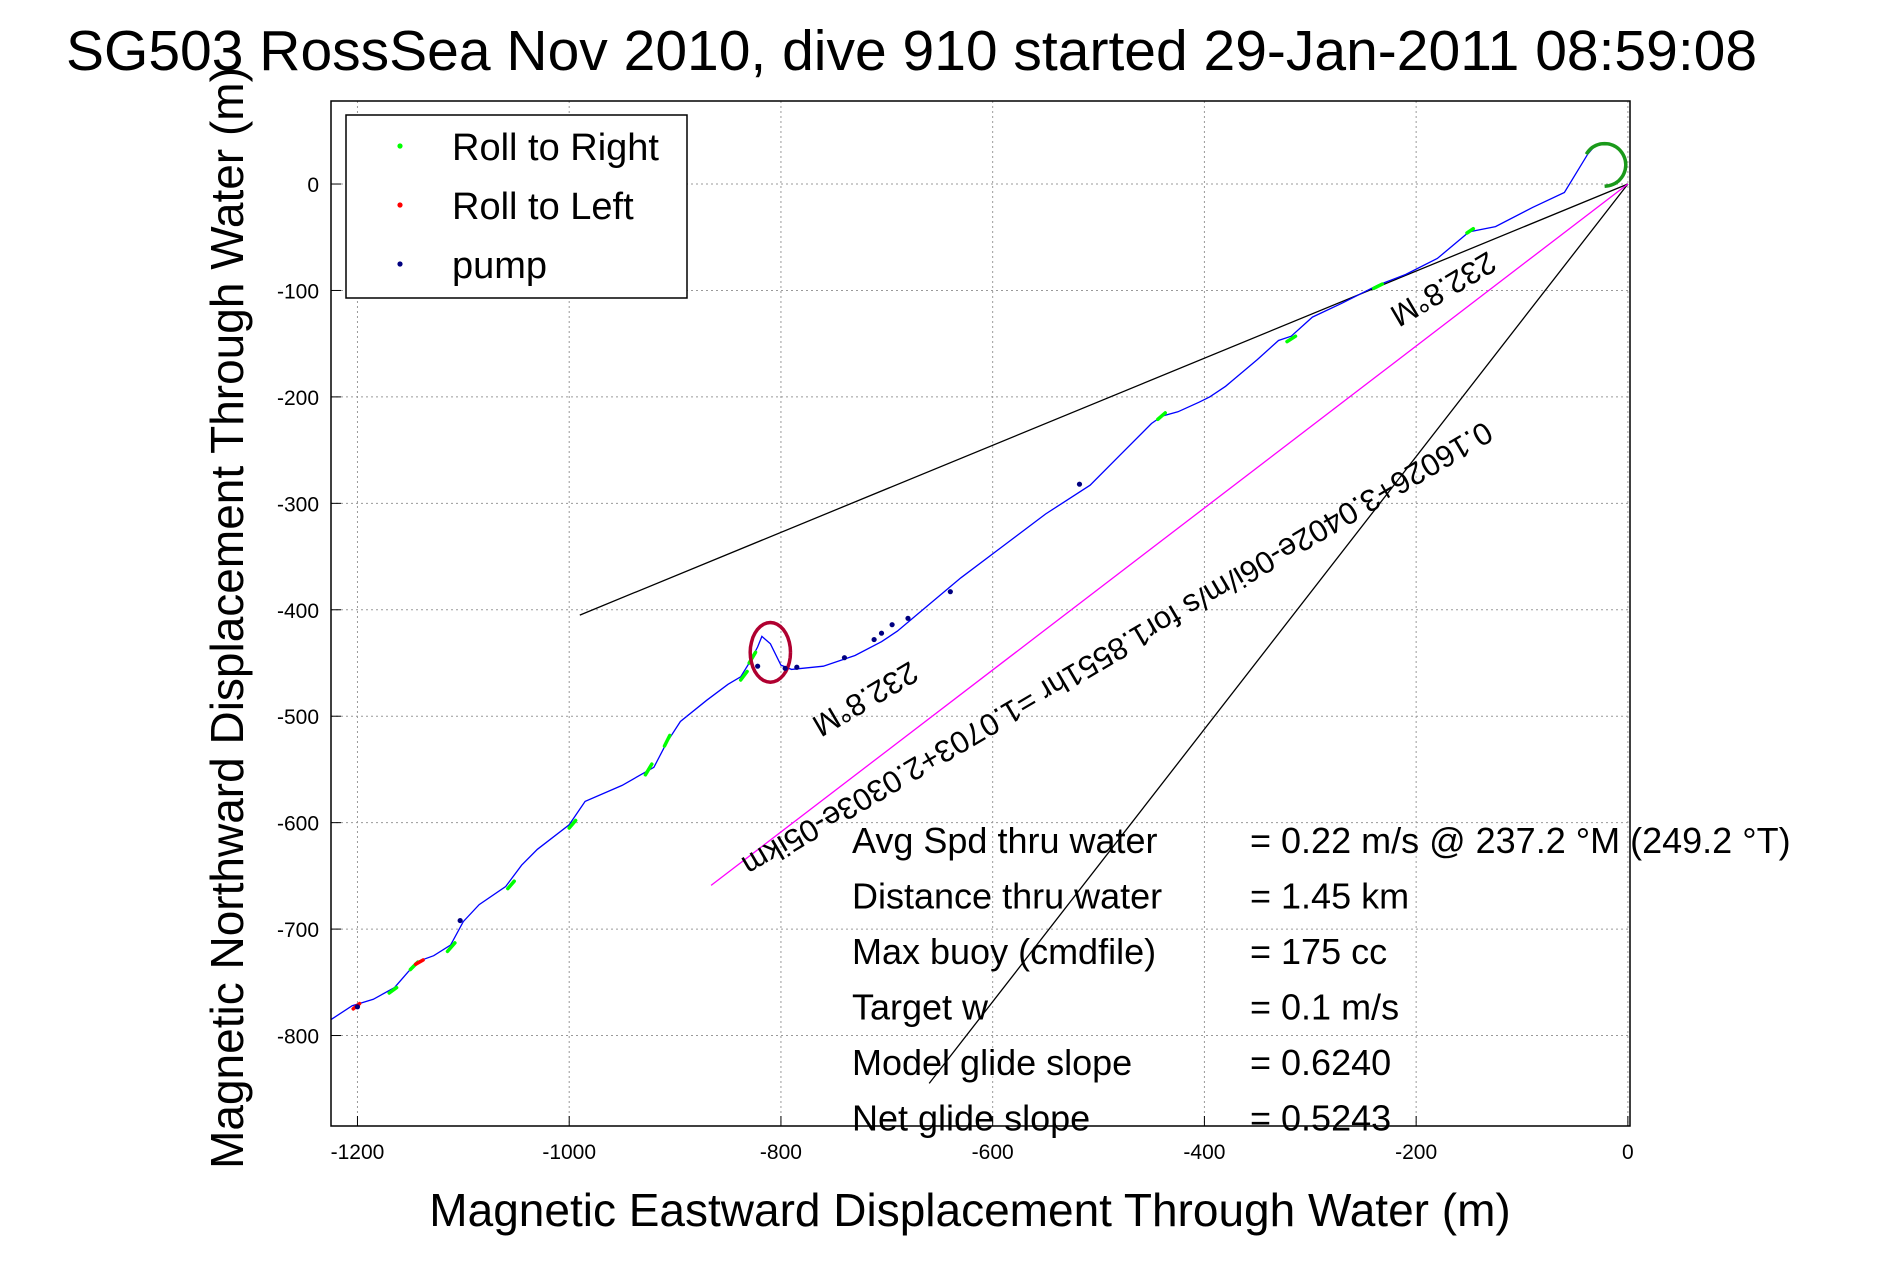 This screenshot has width=1891, height=1262. What do you see at coordinates (569, 1152) in the screenshot?
I see `x-tick-label: -1000` at bounding box center [569, 1152].